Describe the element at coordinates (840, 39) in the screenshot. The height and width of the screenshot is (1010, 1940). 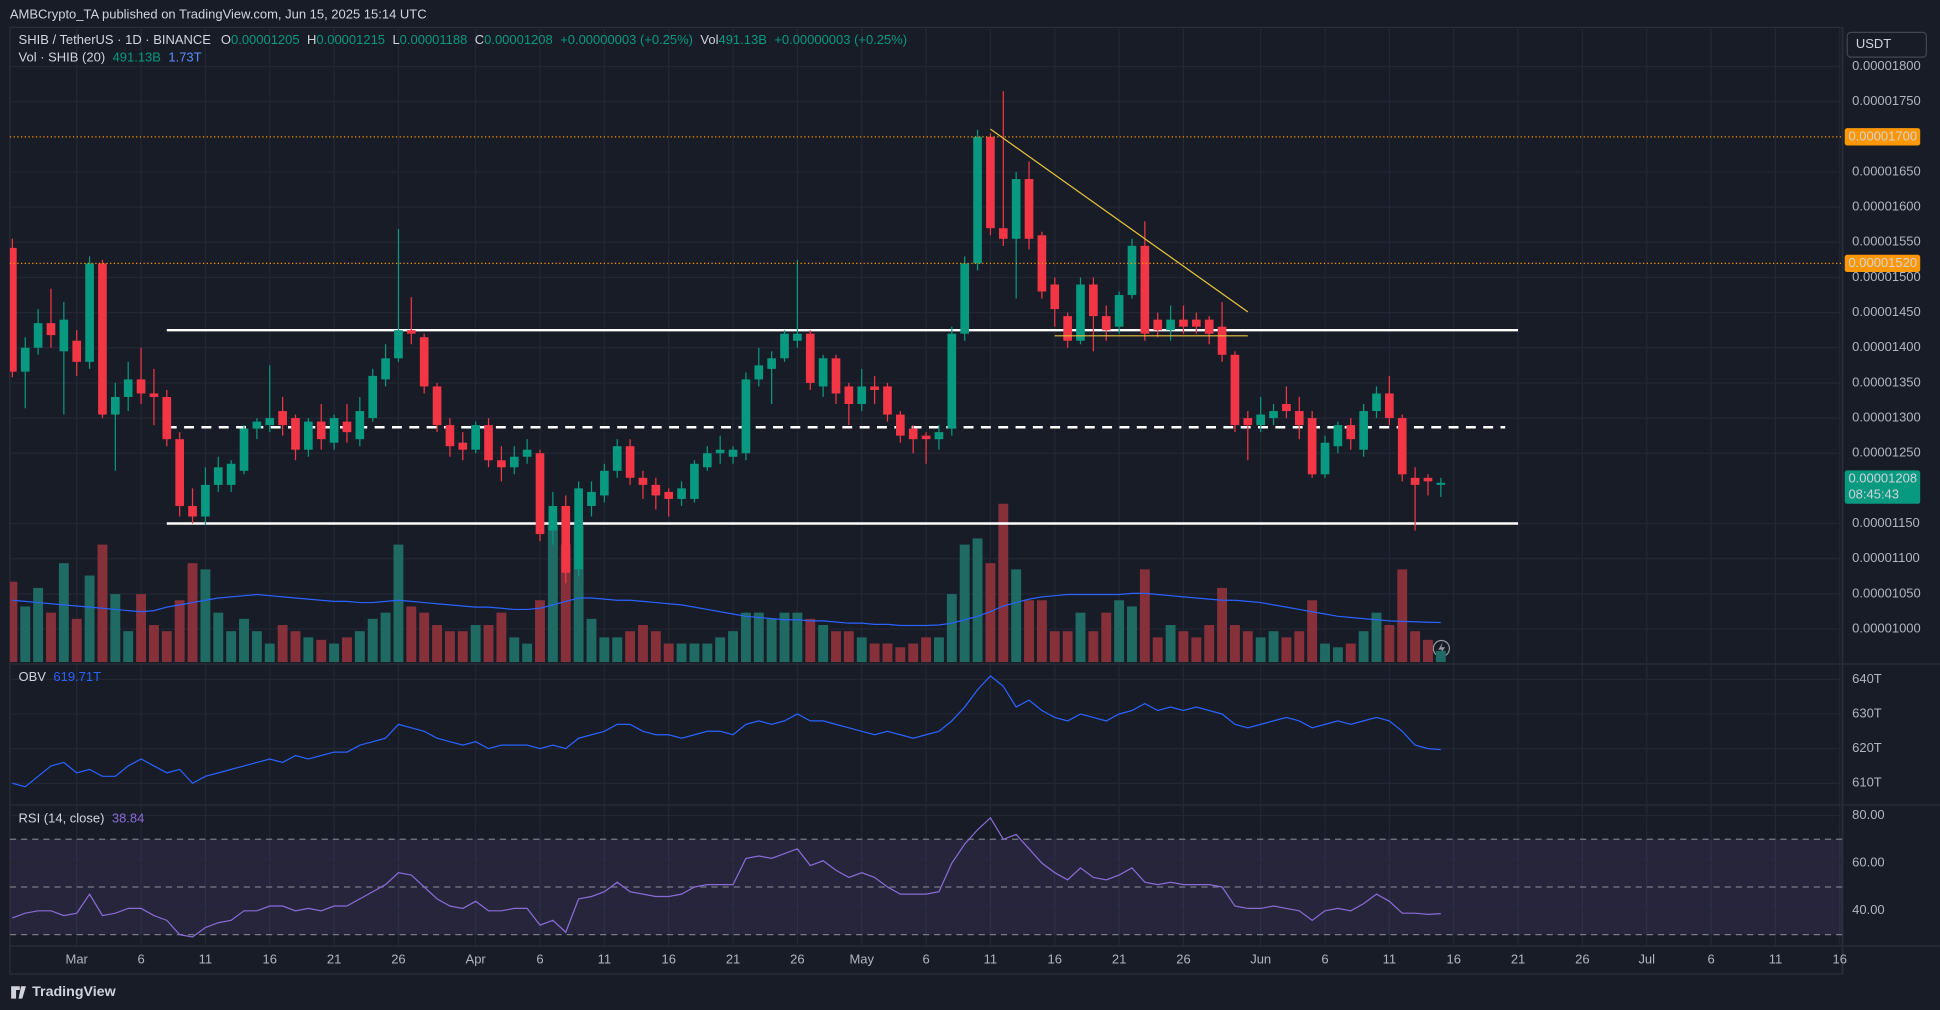
I see `legend-vol-change: +0.00000003 (+0.25%)` at that location.